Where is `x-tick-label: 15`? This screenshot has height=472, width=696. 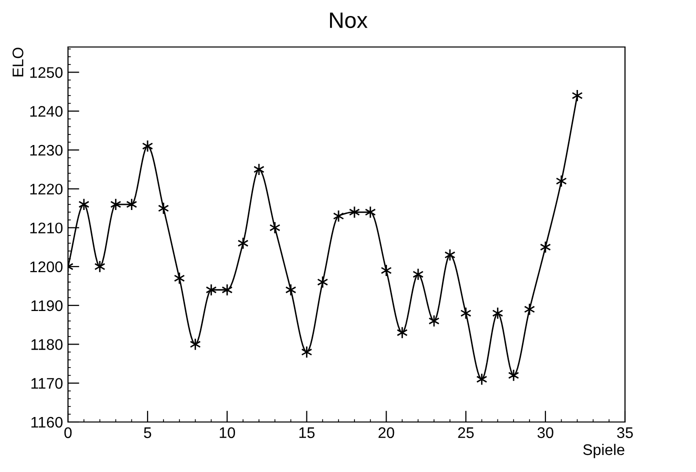 x-tick-label: 15 is located at coordinates (307, 432).